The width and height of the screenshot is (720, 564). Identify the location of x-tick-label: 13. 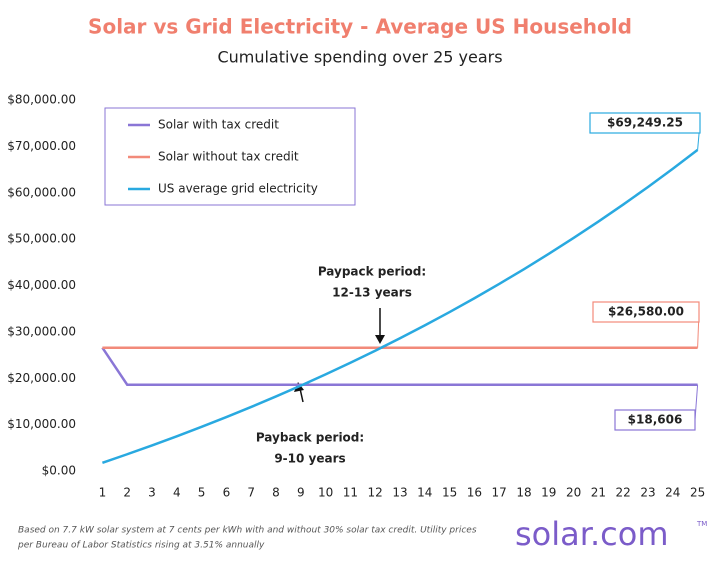
(399, 493).